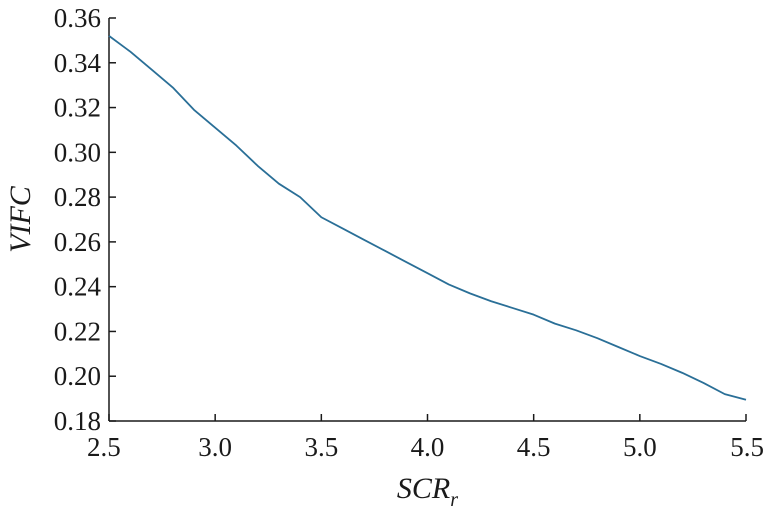  Describe the element at coordinates (77, 421) in the screenshot. I see `y-tick-label: 0.18` at that location.